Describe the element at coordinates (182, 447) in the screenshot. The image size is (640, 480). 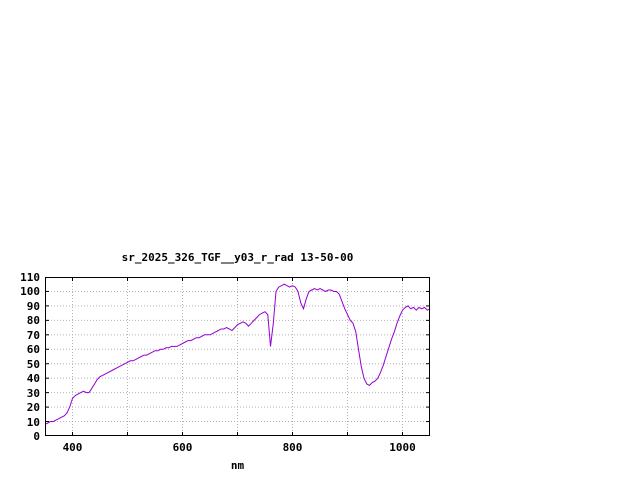
I see `x-tick-label: 600` at that location.